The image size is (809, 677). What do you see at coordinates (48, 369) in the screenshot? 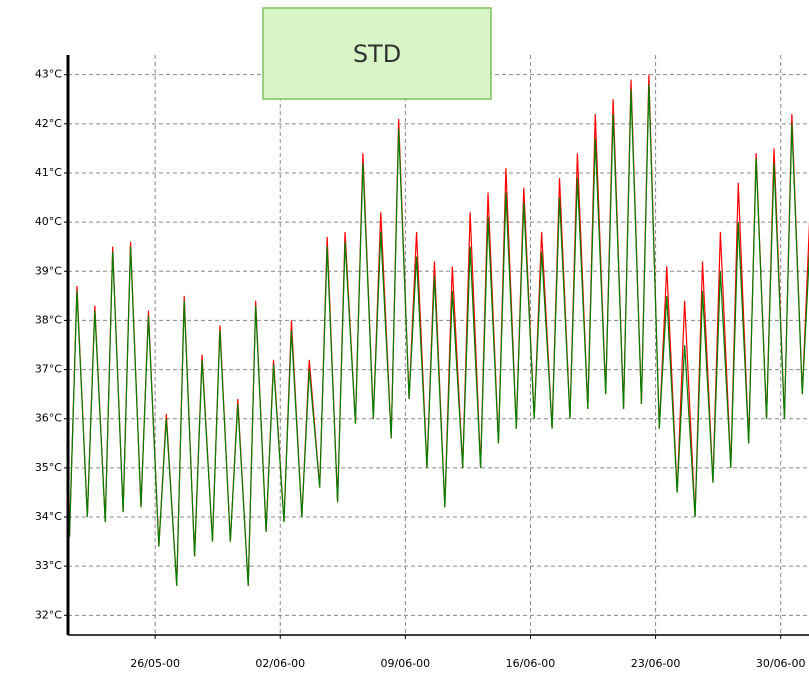
I see `y-tick-label: 37°C` at bounding box center [48, 369].